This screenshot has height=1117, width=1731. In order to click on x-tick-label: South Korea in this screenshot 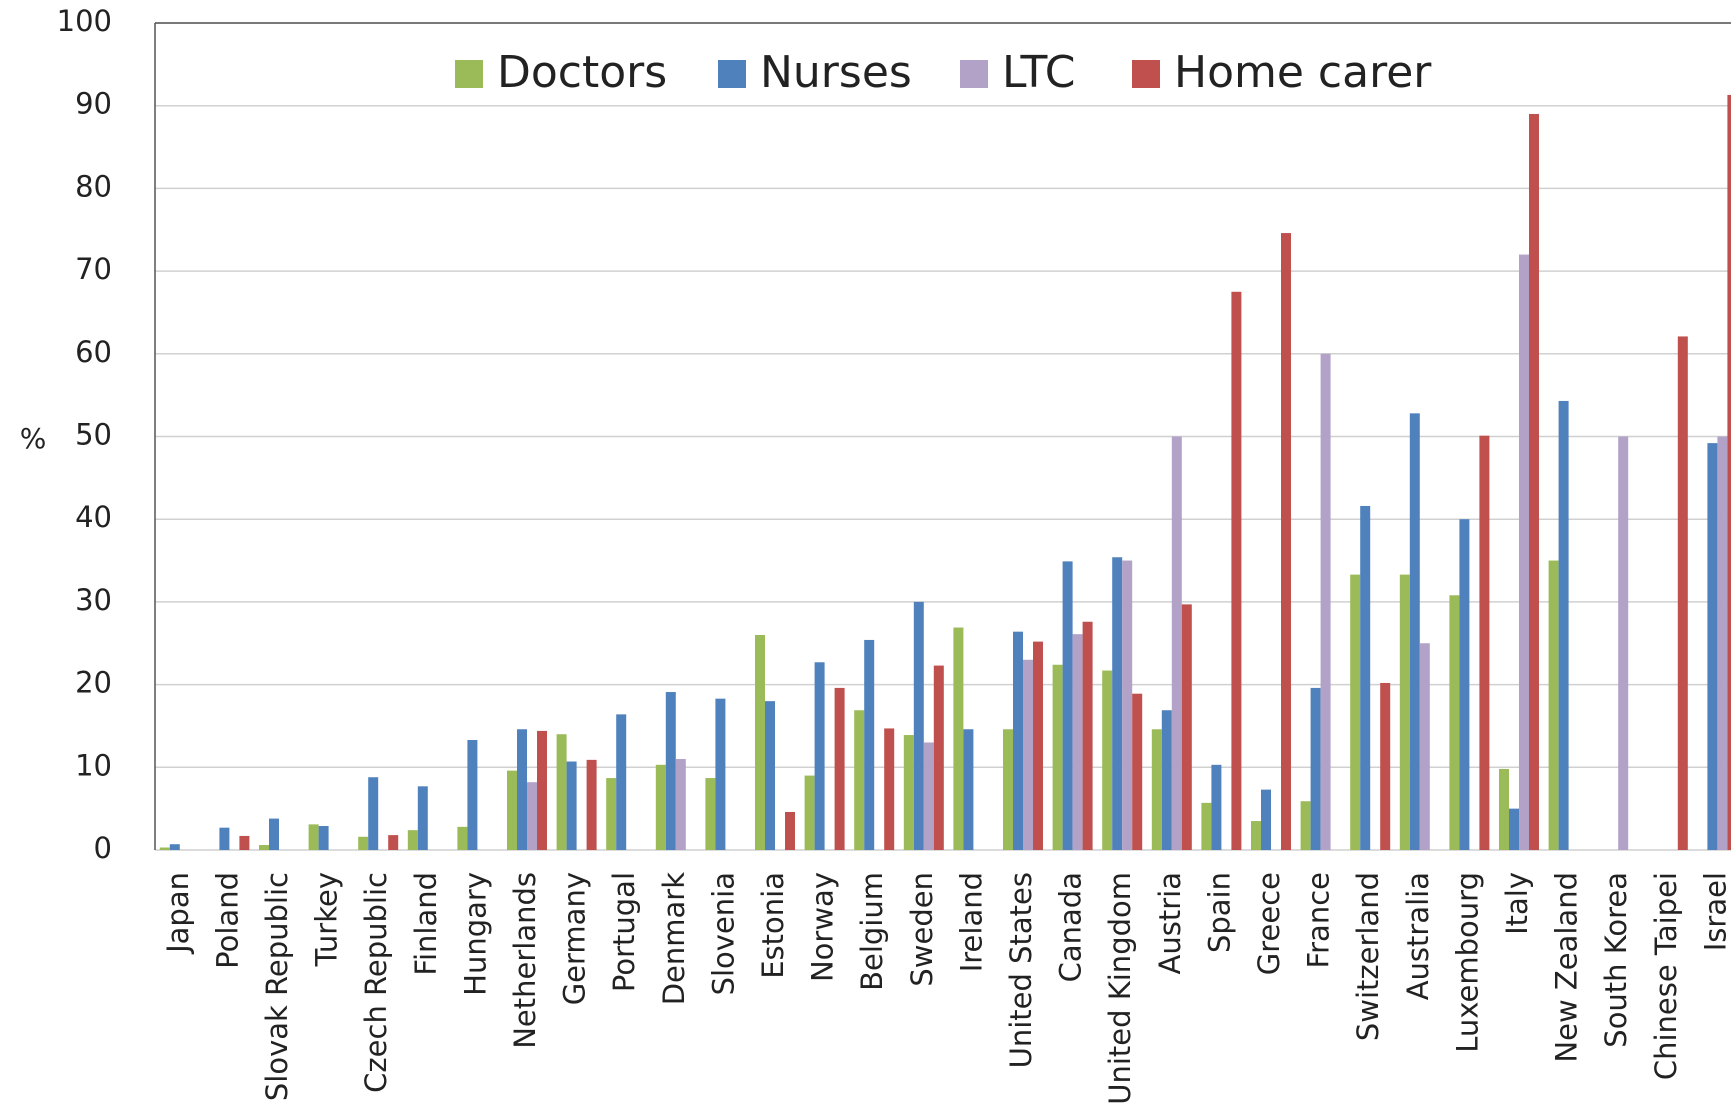, I will do `click(1616, 960)`.